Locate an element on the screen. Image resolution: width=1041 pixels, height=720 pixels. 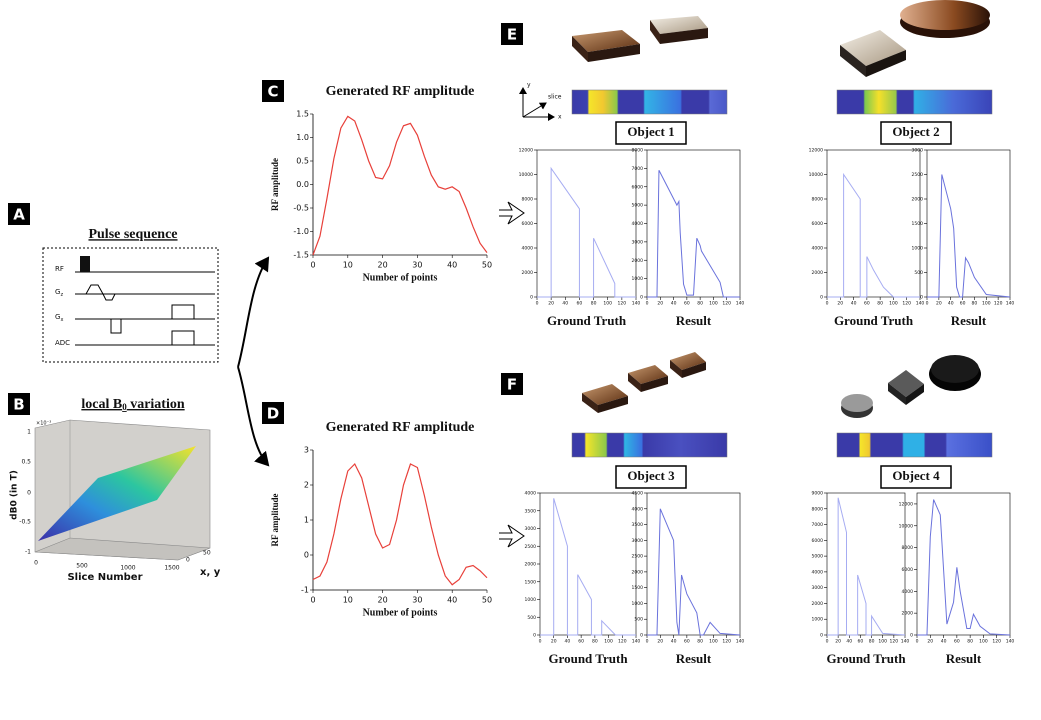
y-tick-label: 3000 is located at coordinates (531, 529).